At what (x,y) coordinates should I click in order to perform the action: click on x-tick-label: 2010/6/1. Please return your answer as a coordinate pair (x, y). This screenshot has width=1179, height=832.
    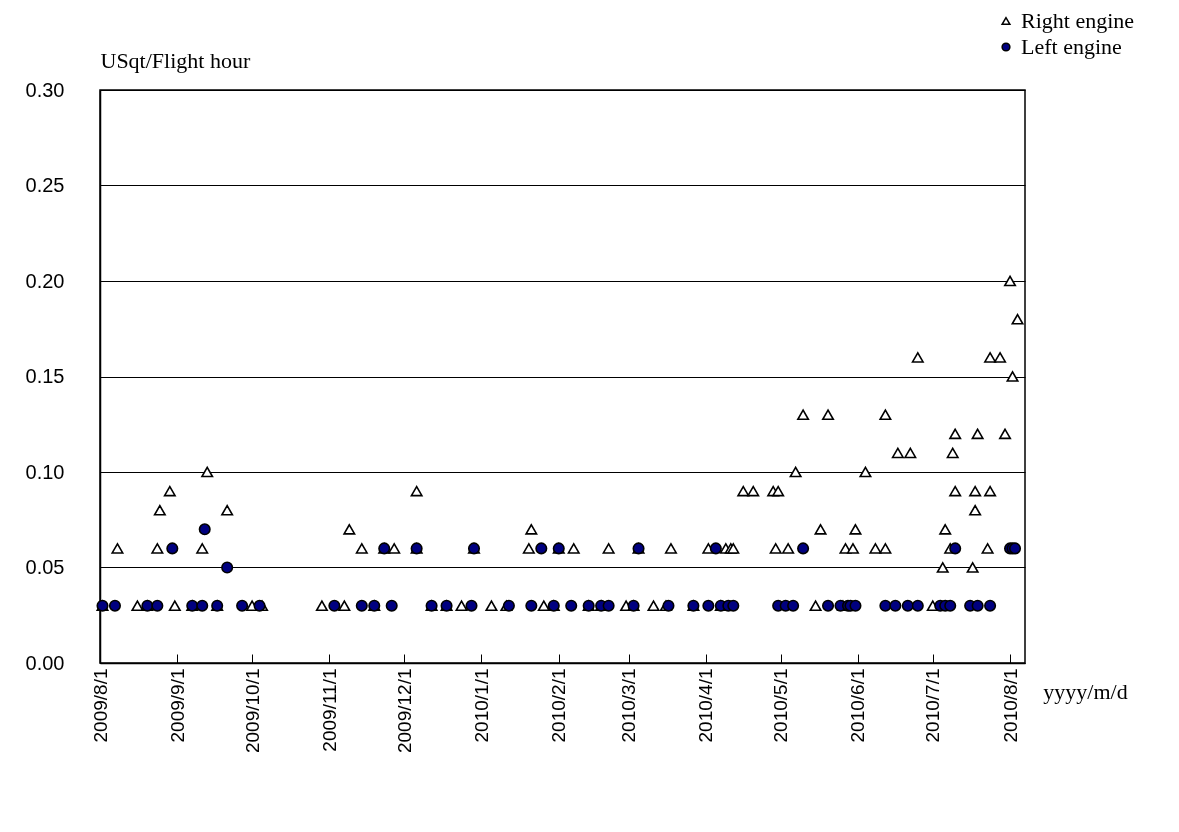
    Looking at the image, I should click on (858, 705).